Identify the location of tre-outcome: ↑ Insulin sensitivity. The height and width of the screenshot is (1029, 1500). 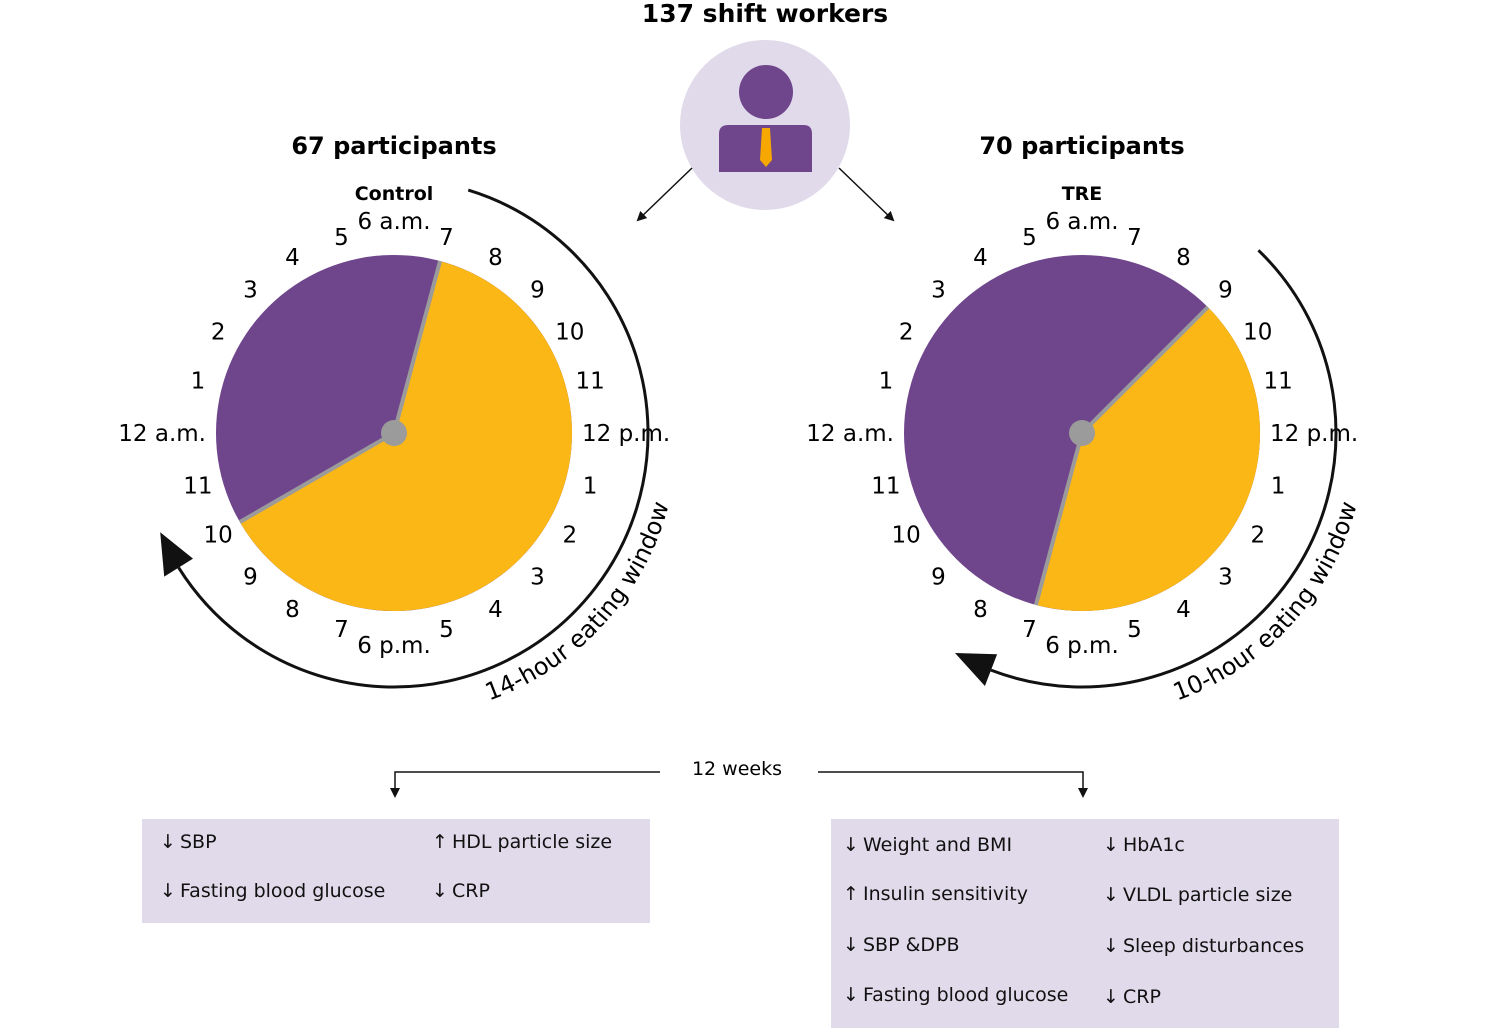
(935, 894).